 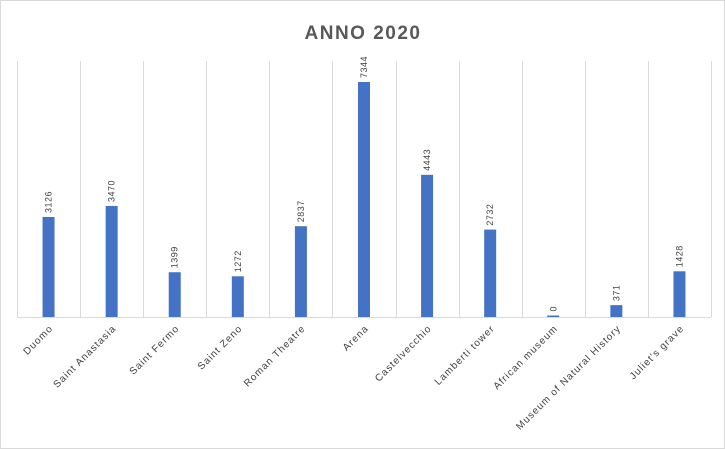 What do you see at coordinates (155, 350) in the screenshot?
I see `category-label: Saint Fermo` at bounding box center [155, 350].